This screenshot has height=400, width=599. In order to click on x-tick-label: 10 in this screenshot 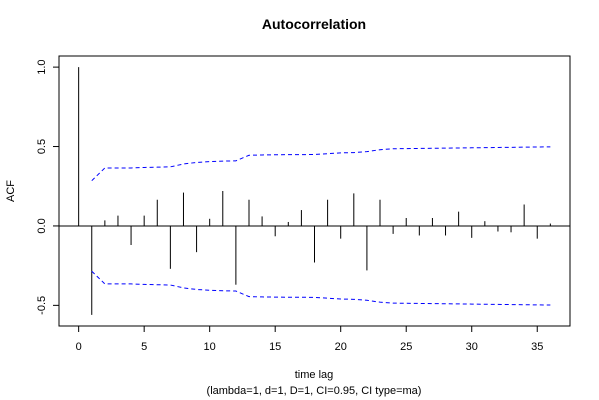, I will do `click(210, 347)`.